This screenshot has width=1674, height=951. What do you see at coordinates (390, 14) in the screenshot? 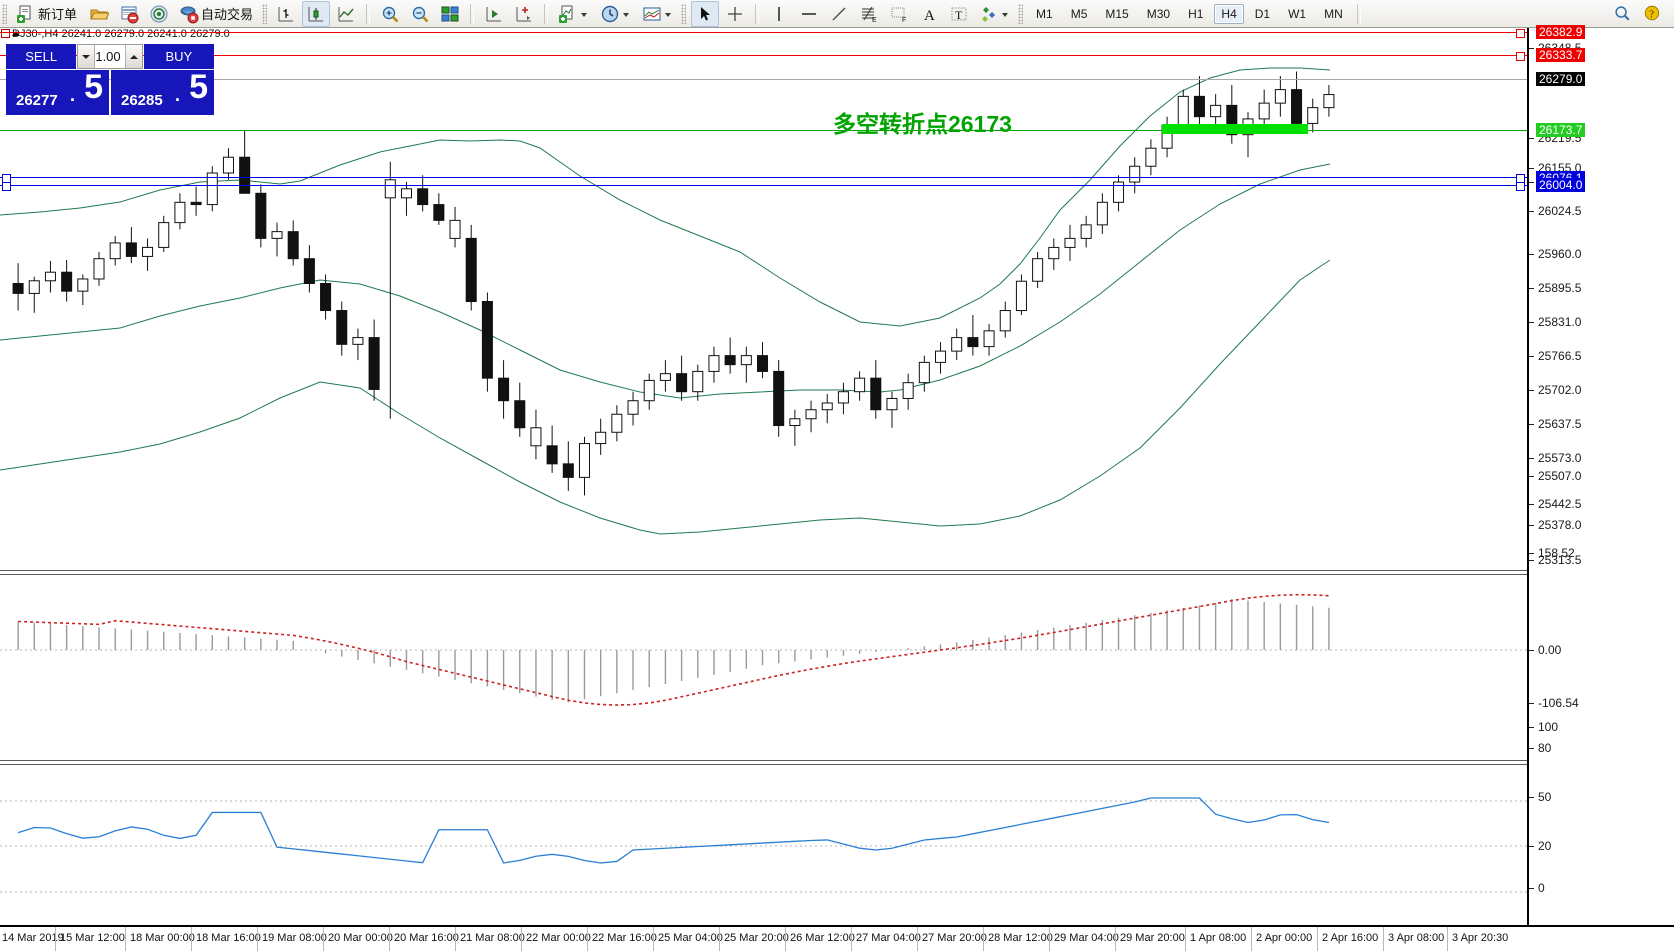
I see `zoom-in-button` at bounding box center [390, 14].